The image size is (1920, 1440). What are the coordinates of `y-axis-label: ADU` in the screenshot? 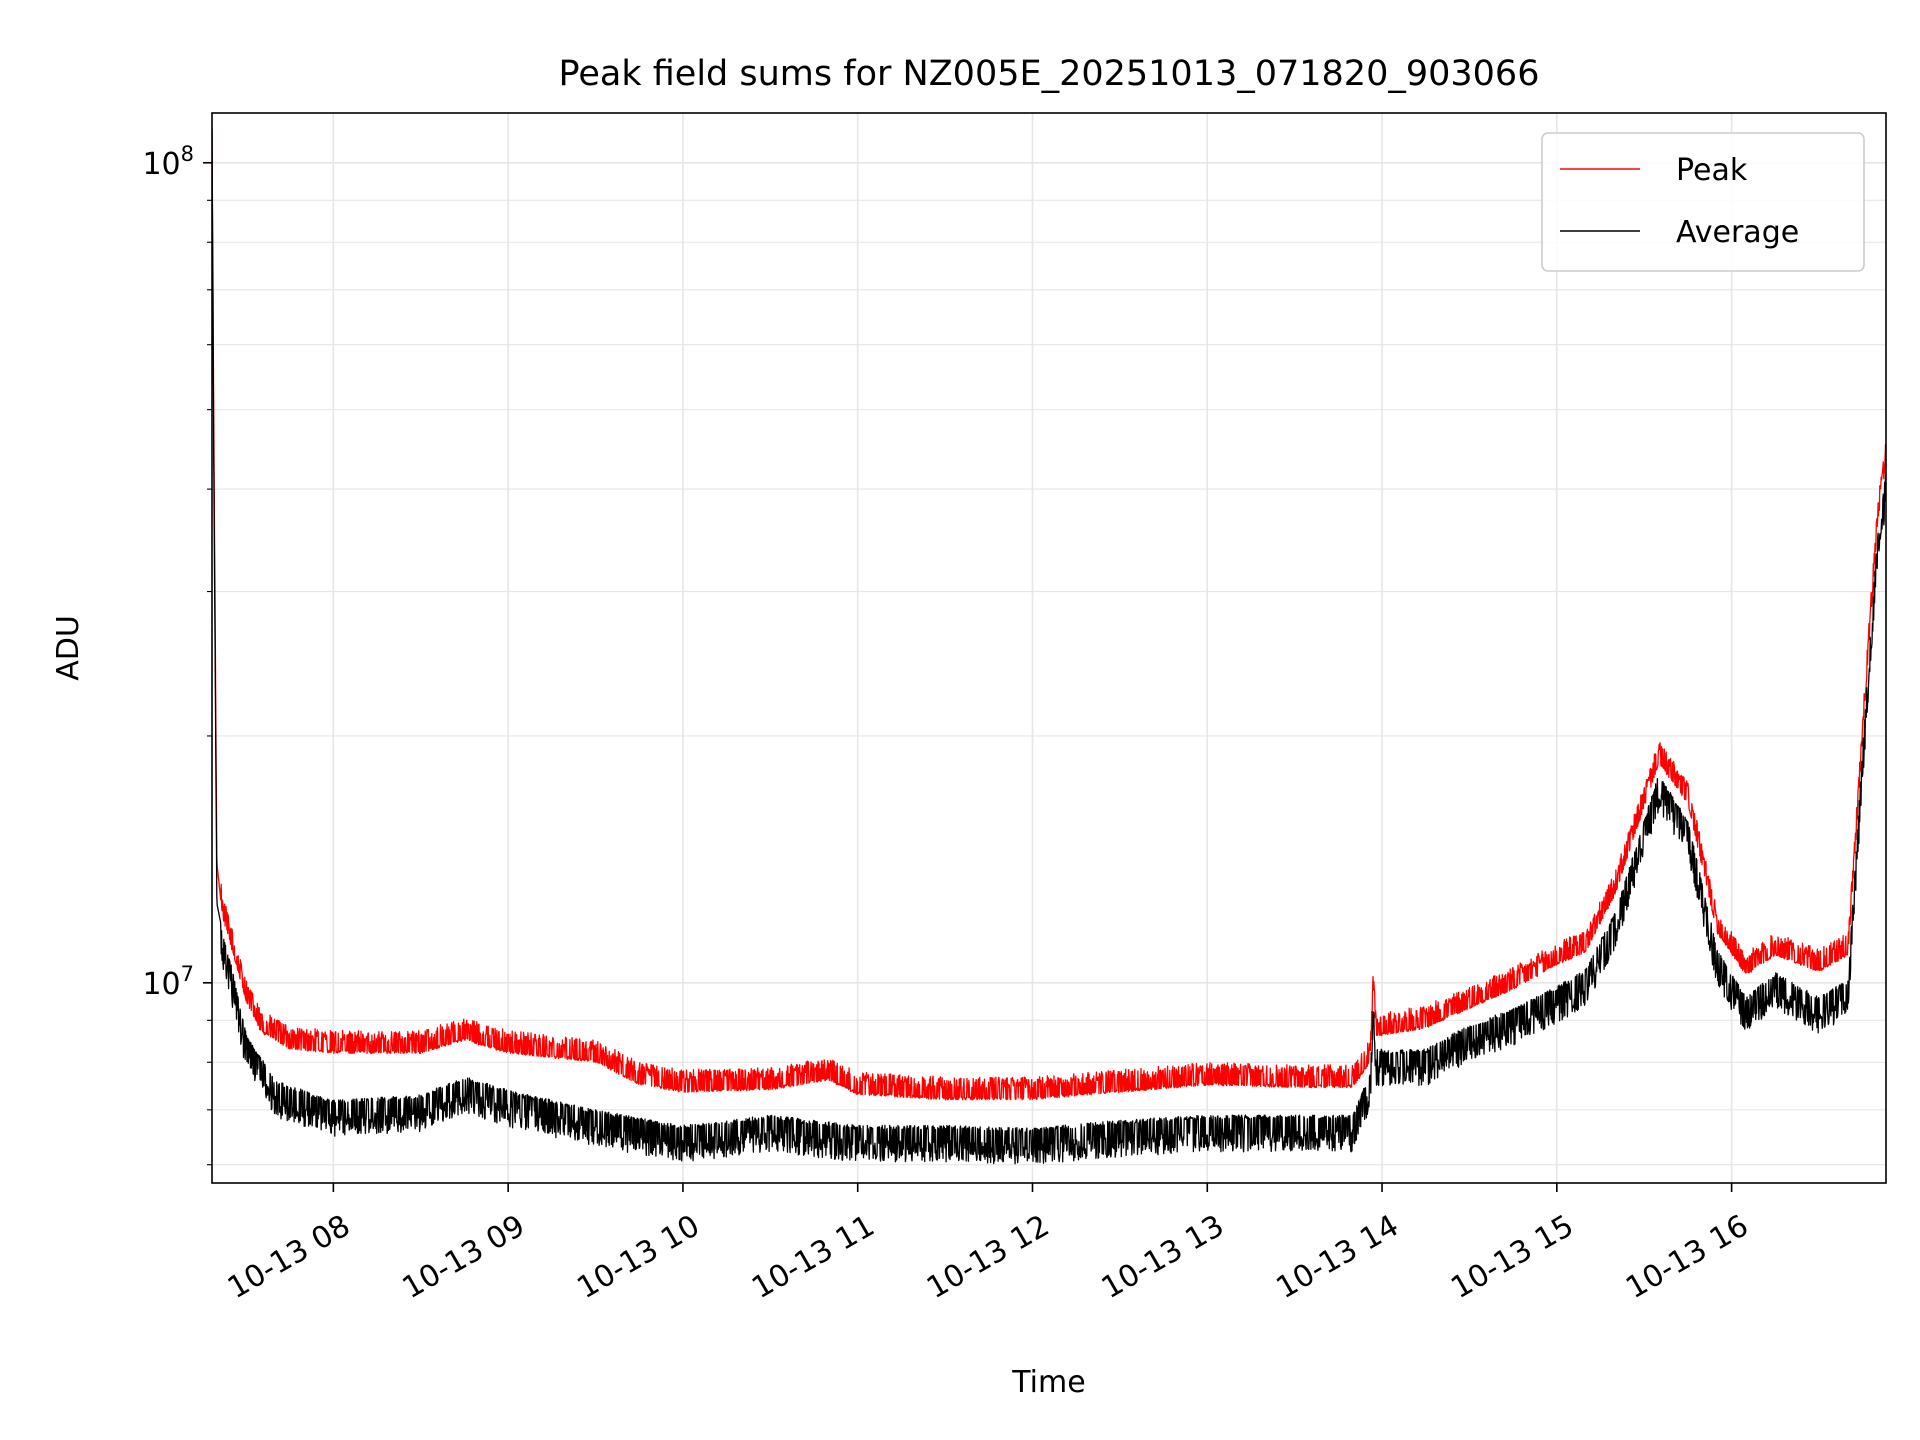 It's located at (68, 648).